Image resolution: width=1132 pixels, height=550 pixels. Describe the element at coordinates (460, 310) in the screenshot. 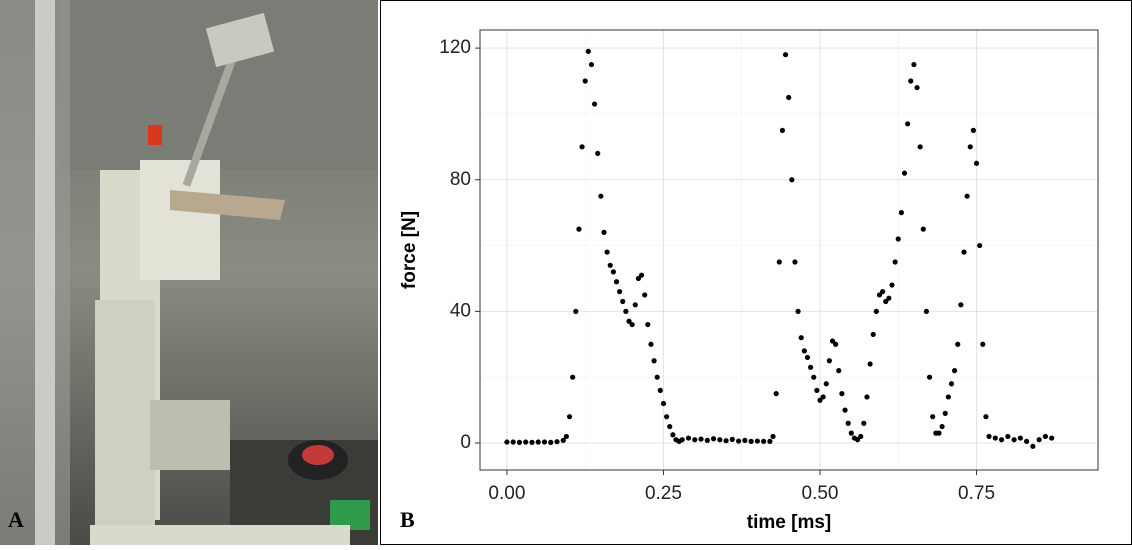

I see `y-tick-label: 40` at that location.